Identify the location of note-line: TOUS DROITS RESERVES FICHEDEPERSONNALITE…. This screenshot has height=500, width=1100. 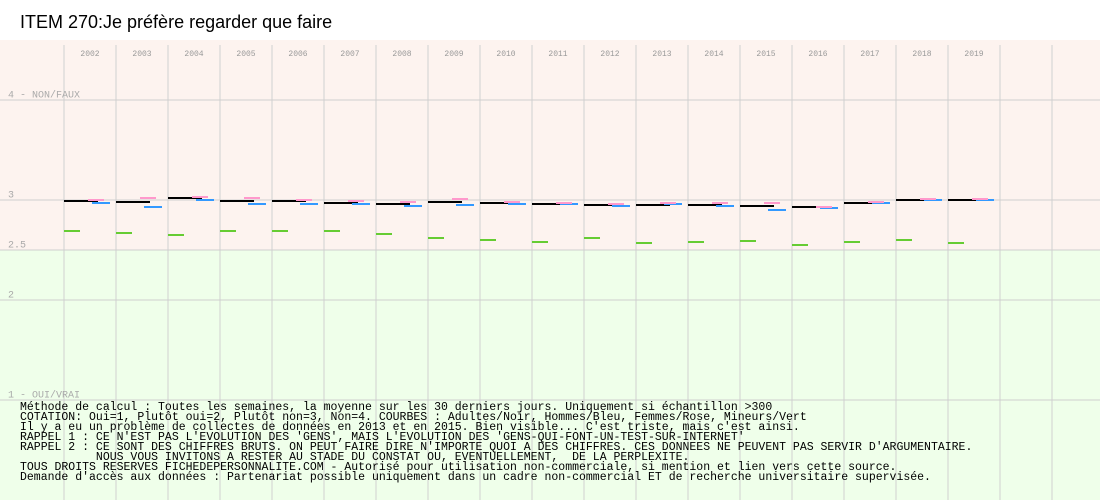
(458, 467).